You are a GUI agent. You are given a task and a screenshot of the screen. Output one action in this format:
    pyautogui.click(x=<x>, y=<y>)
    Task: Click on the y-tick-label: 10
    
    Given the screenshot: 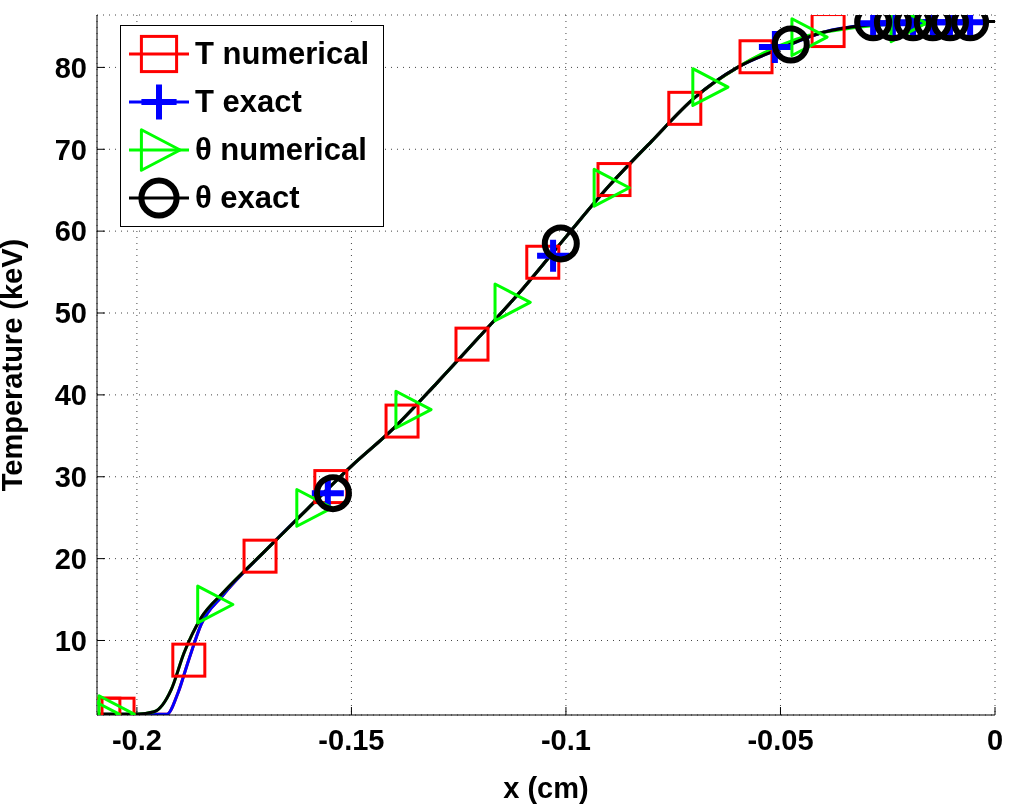 What is the action you would take?
    pyautogui.click(x=70, y=640)
    